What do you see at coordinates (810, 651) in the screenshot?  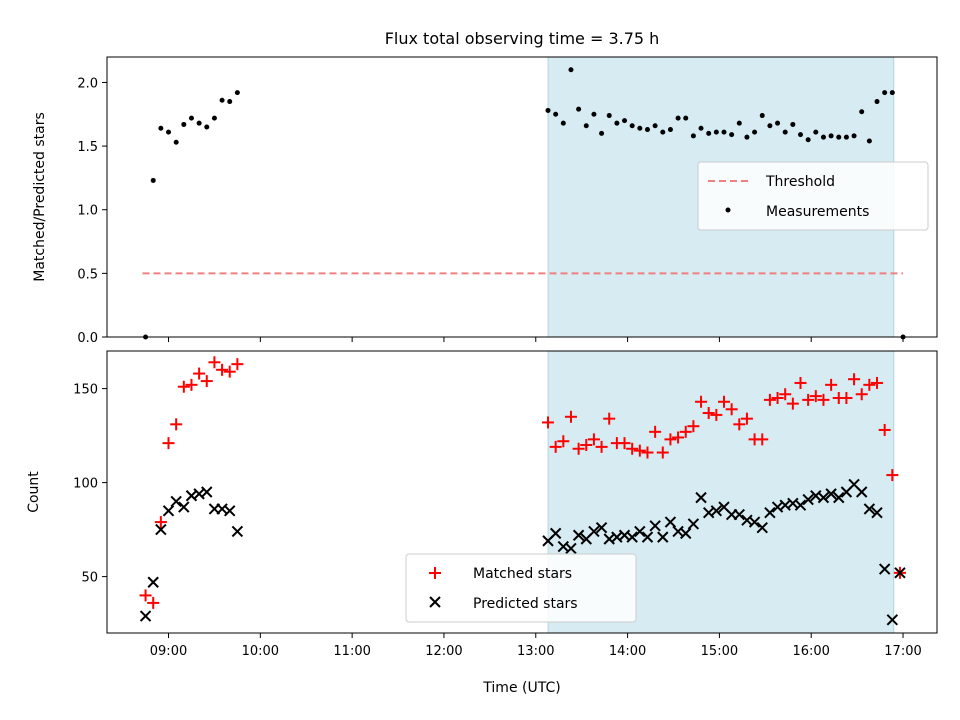 I see `x-tick-label: 16:00` at bounding box center [810, 651].